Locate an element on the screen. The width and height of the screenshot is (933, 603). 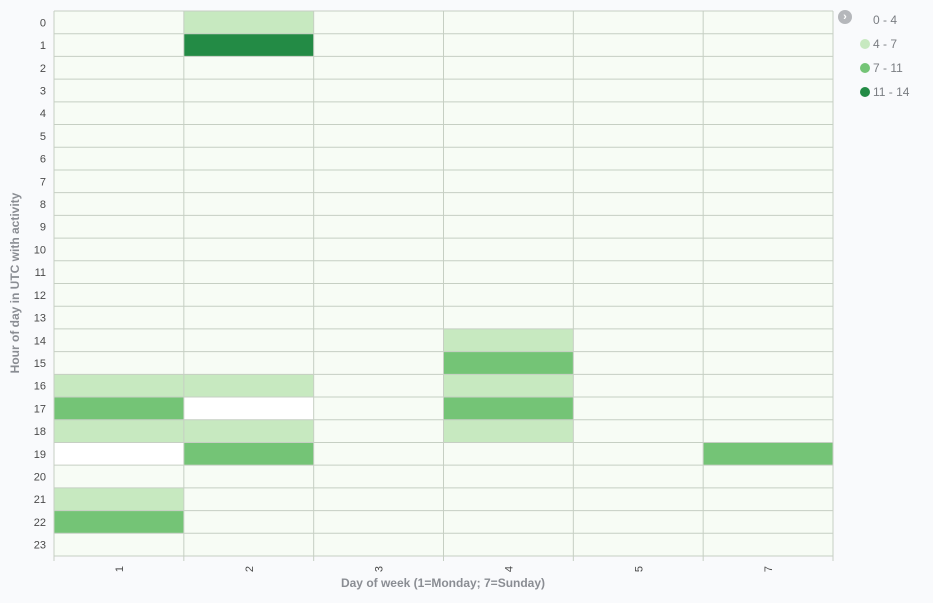
legend-item: 11 - 14 is located at coordinates (884, 92).